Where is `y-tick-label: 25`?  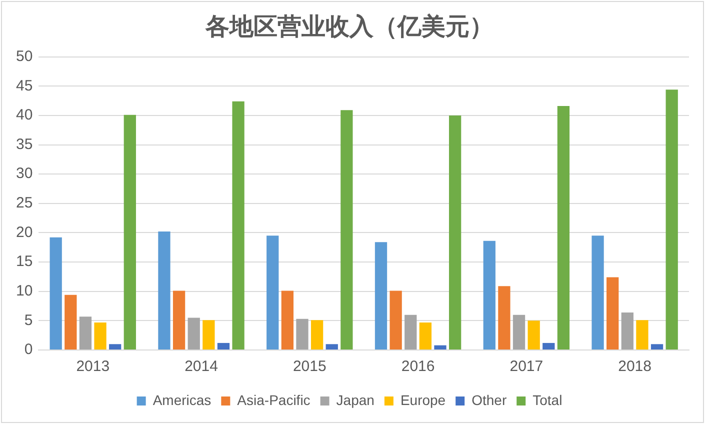
y-tick-label: 25 is located at coordinates (24, 203).